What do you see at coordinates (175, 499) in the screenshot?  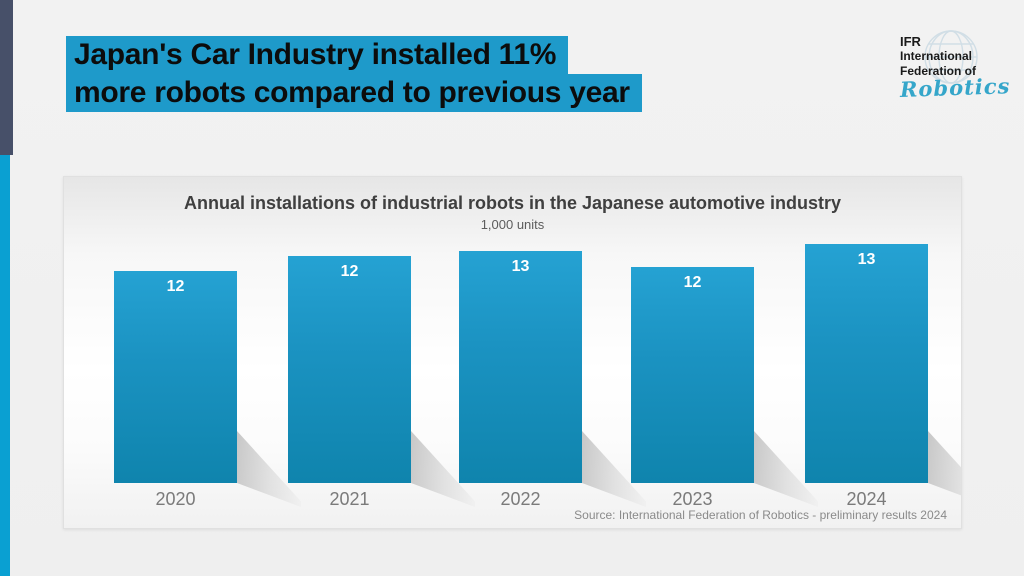 I see `x-axis-label-2020: 2020` at bounding box center [175, 499].